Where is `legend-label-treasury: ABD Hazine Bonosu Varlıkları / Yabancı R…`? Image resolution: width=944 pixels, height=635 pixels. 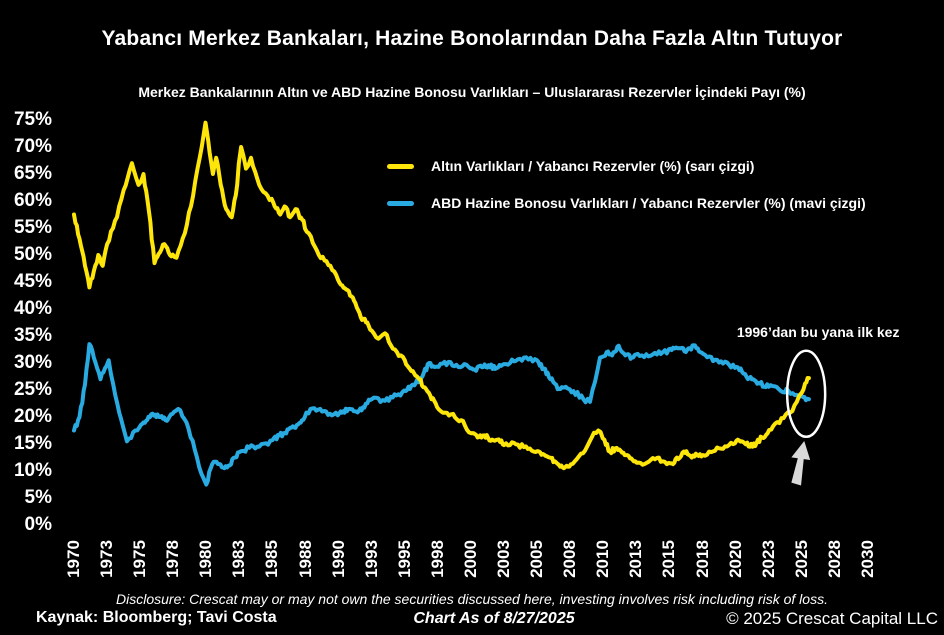
legend-label-treasury: ABD Hazine Bonosu Varlıkları / Yabancı R… is located at coordinates (648, 203).